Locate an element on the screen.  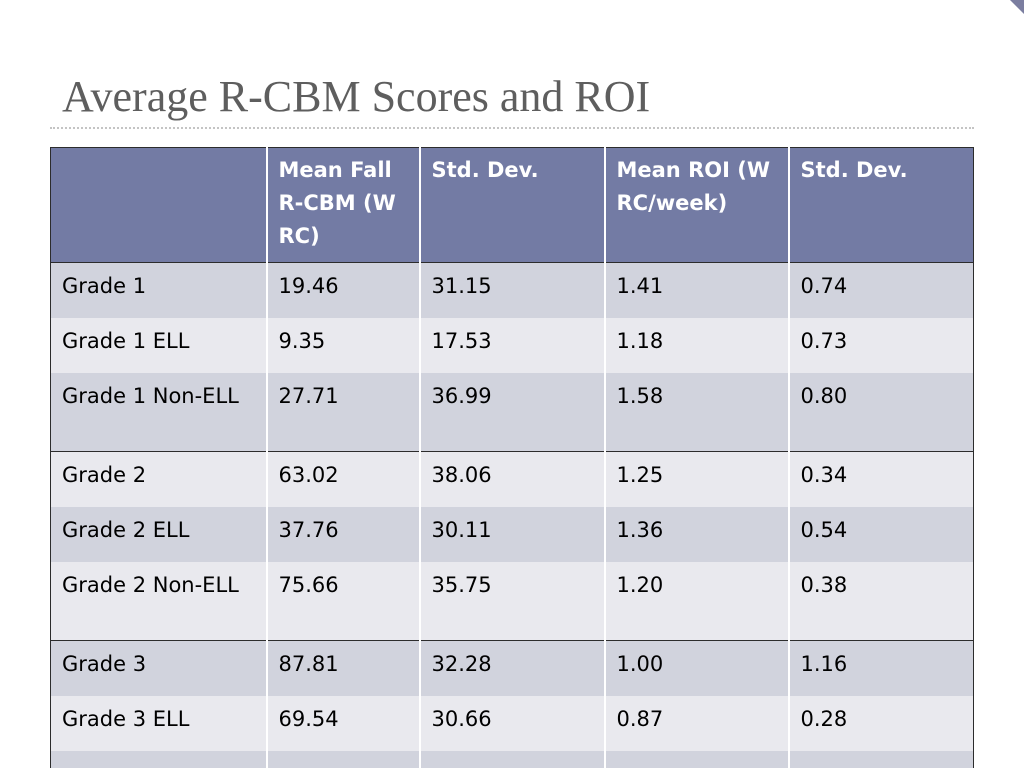
table-row: Grade 1 Non-ELL 27.71 36.99 1.58 0.80 is located at coordinates (512, 412).